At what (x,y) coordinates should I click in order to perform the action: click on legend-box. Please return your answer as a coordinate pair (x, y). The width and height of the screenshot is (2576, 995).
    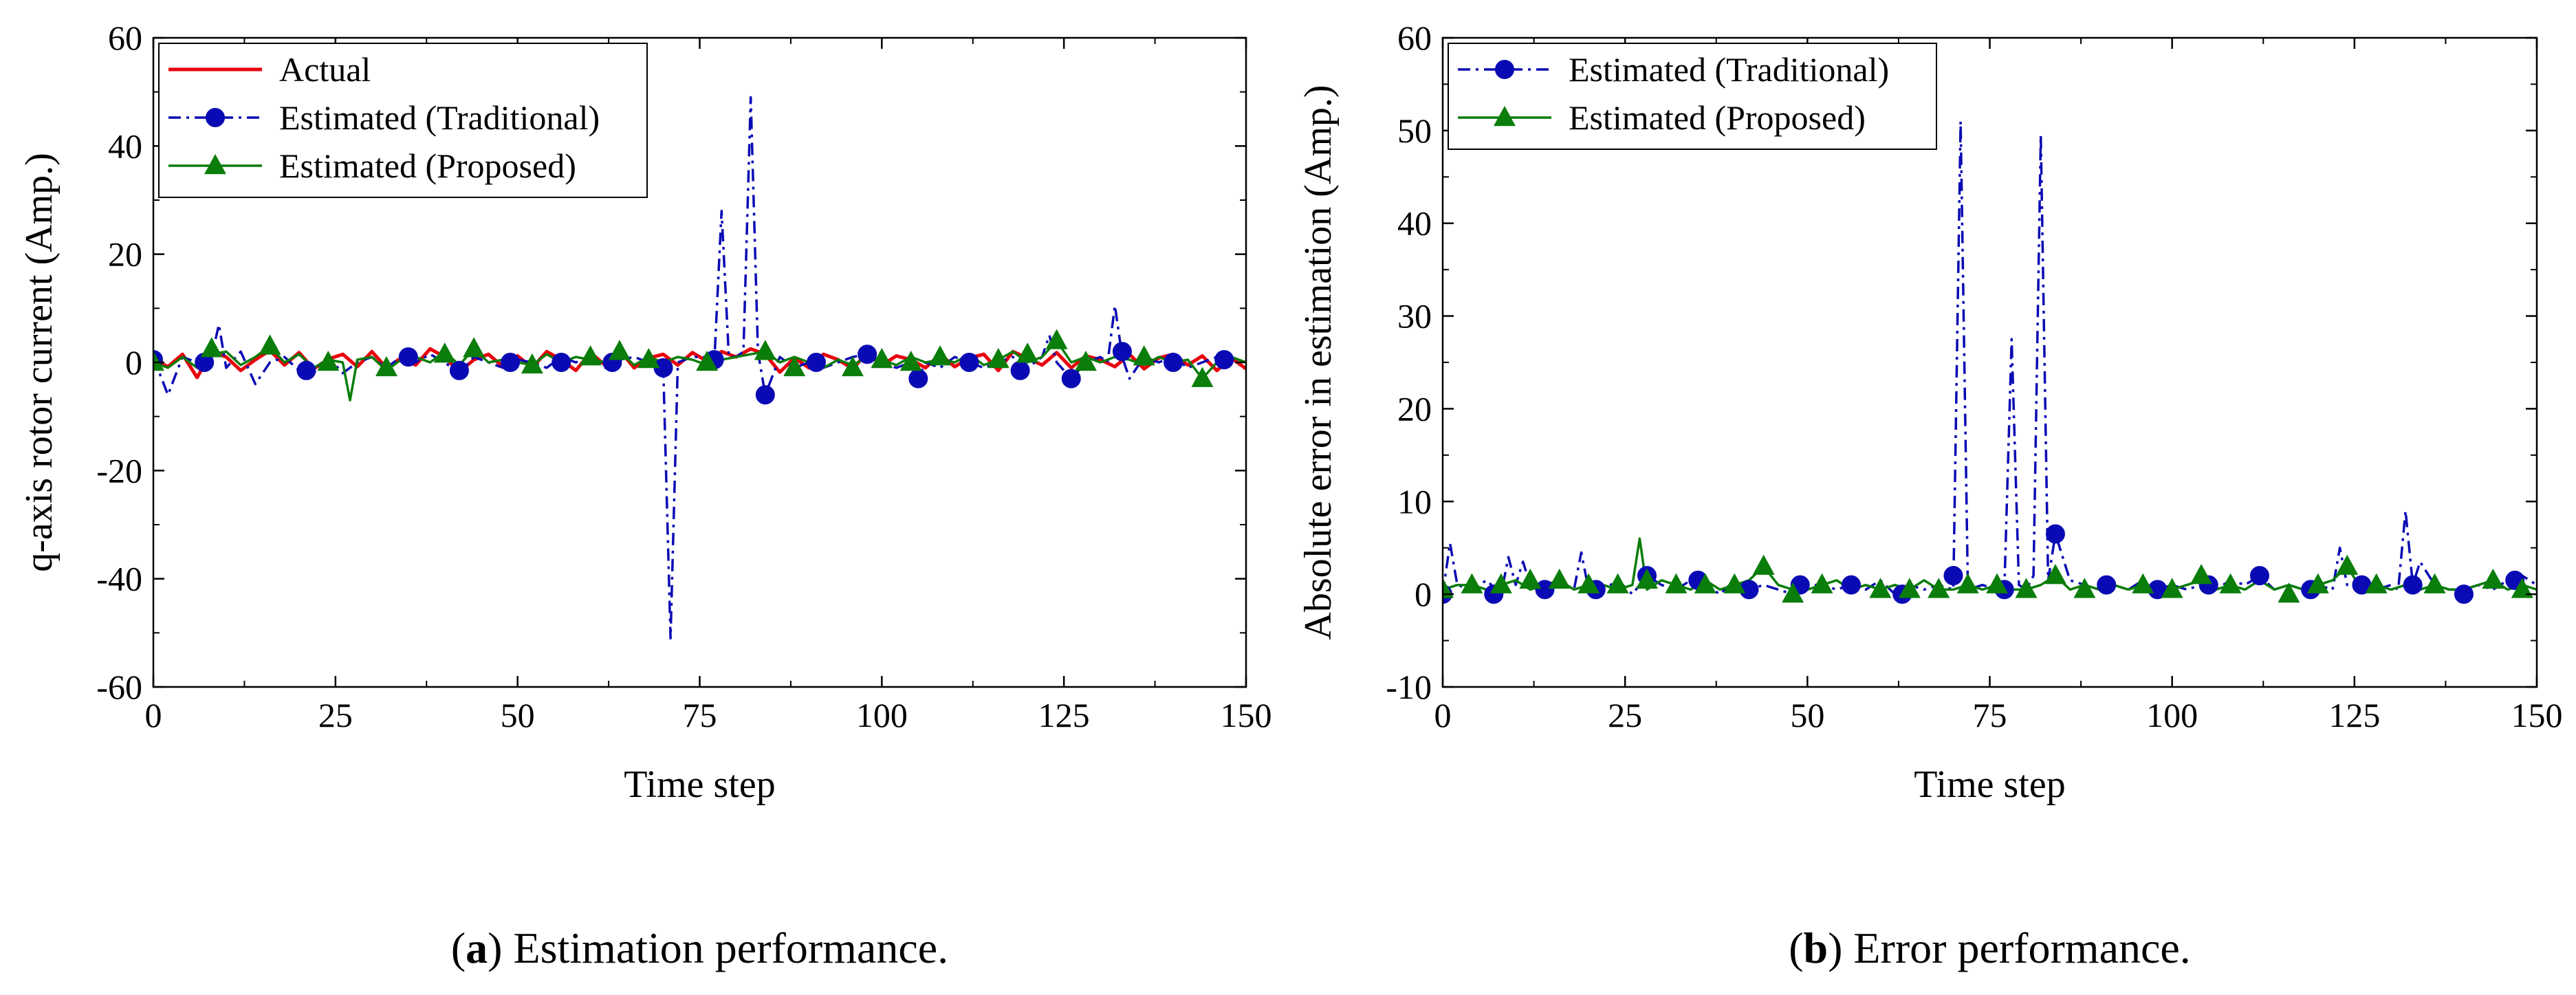
    Looking at the image, I should click on (1692, 96).